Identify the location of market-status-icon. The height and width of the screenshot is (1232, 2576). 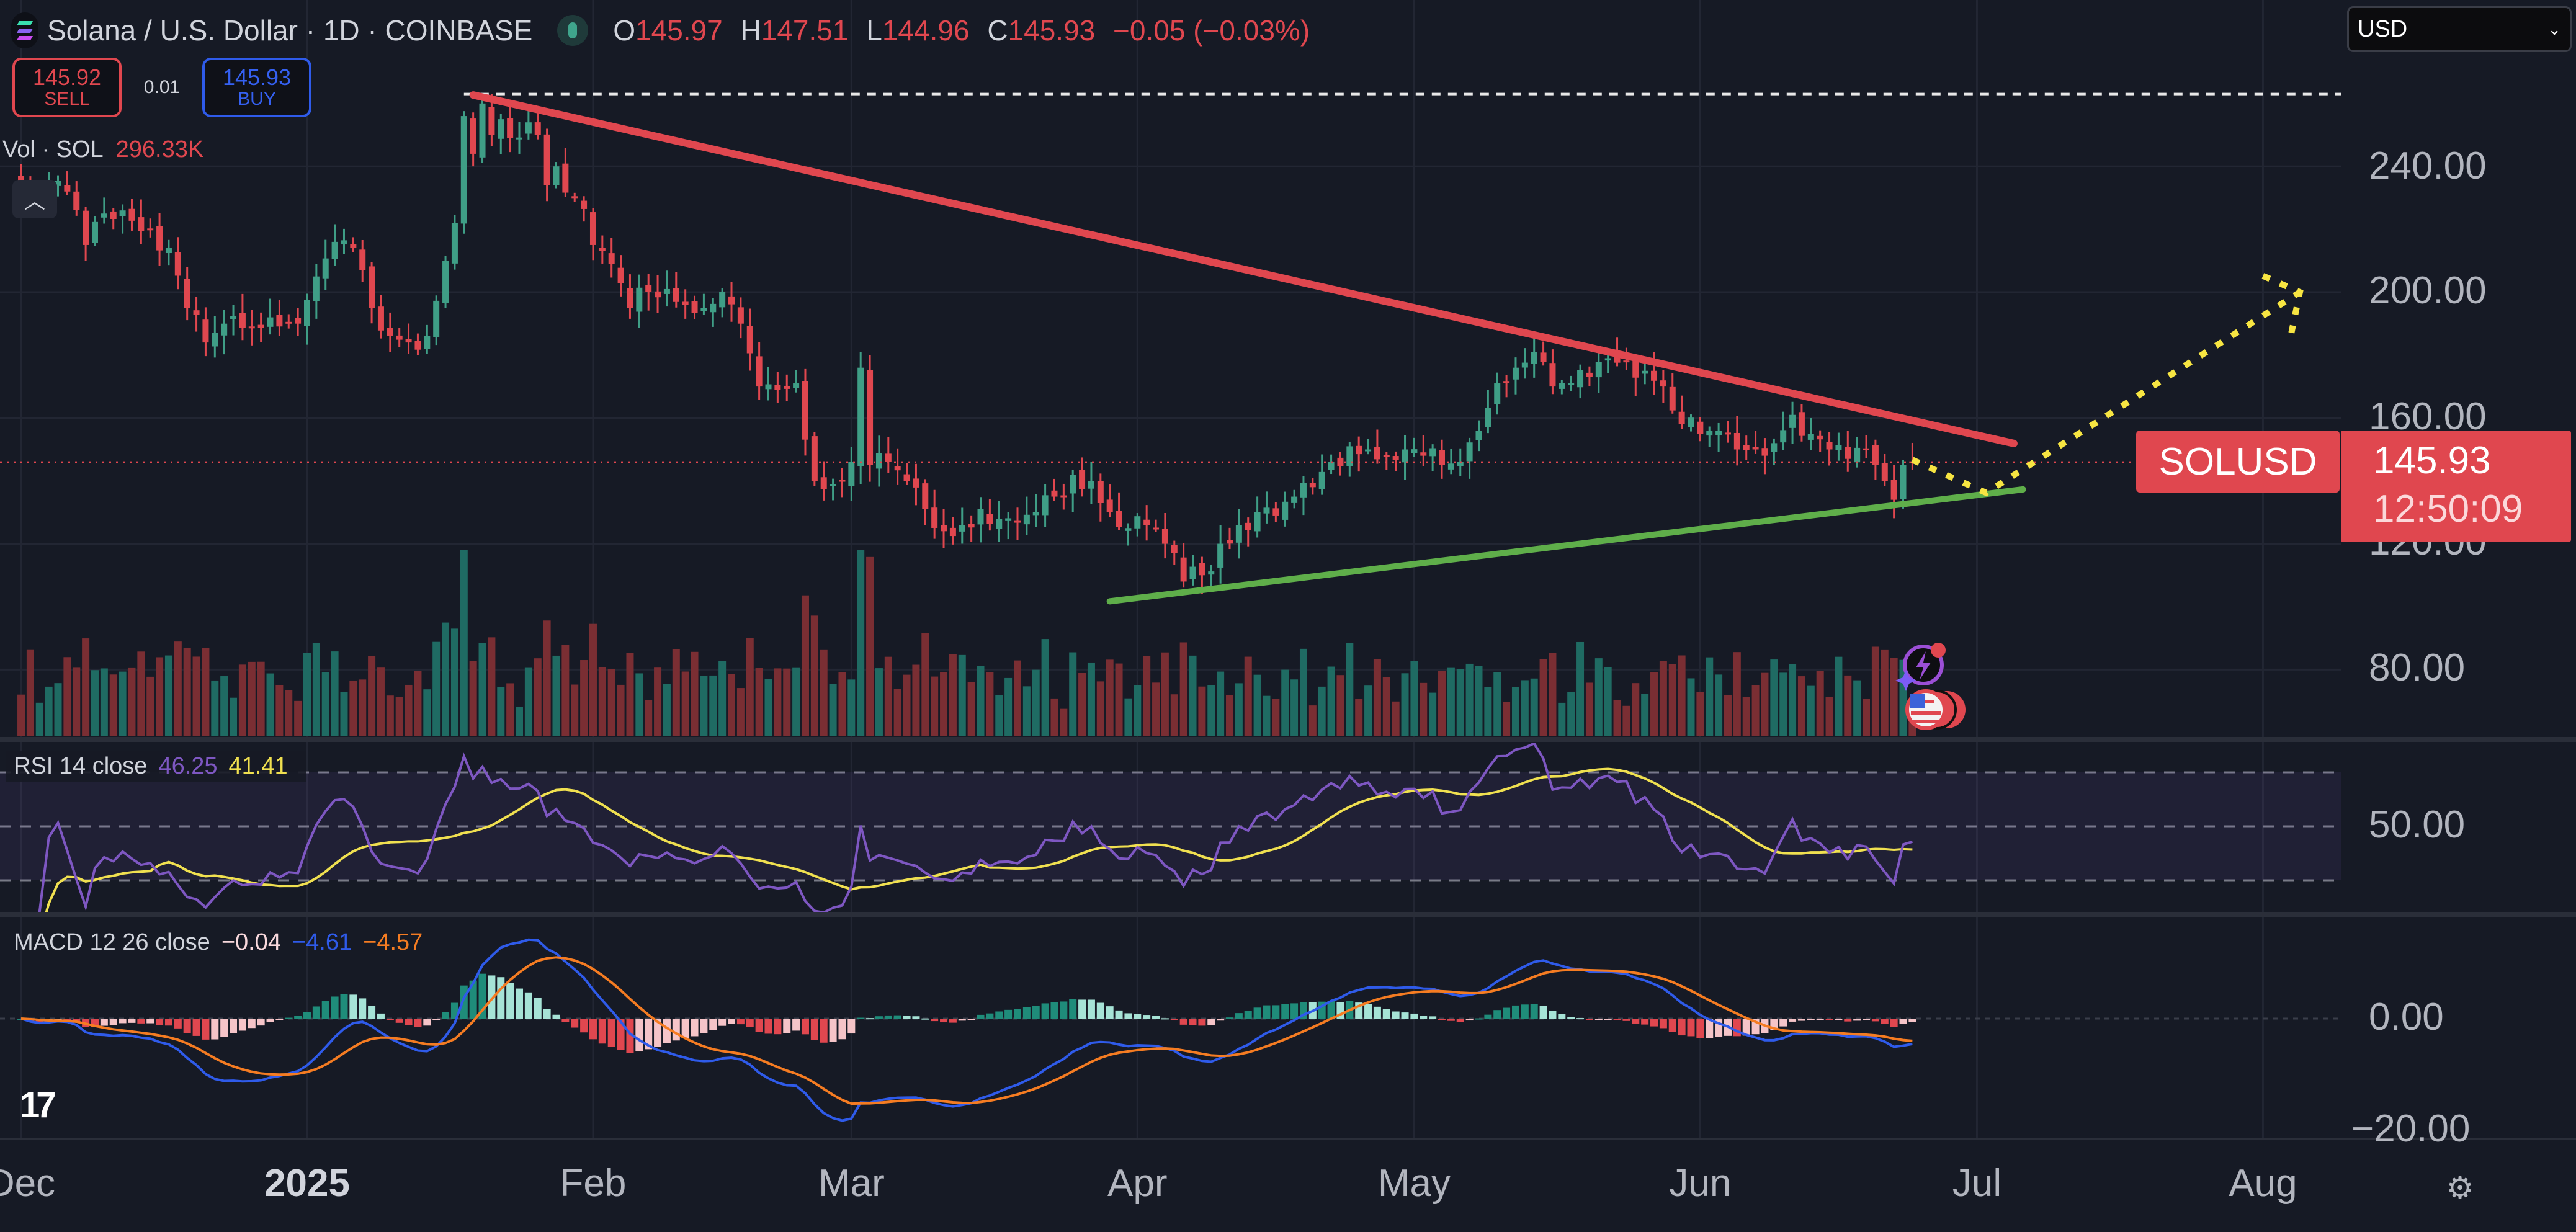
(573, 30).